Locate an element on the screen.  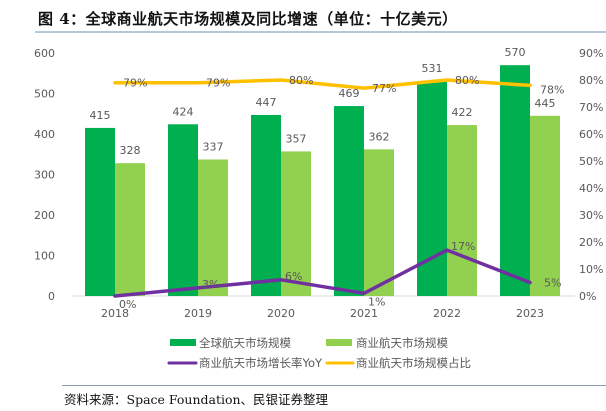
legend-item-global: 全球航天市场规模 is located at coordinates (230, 343).